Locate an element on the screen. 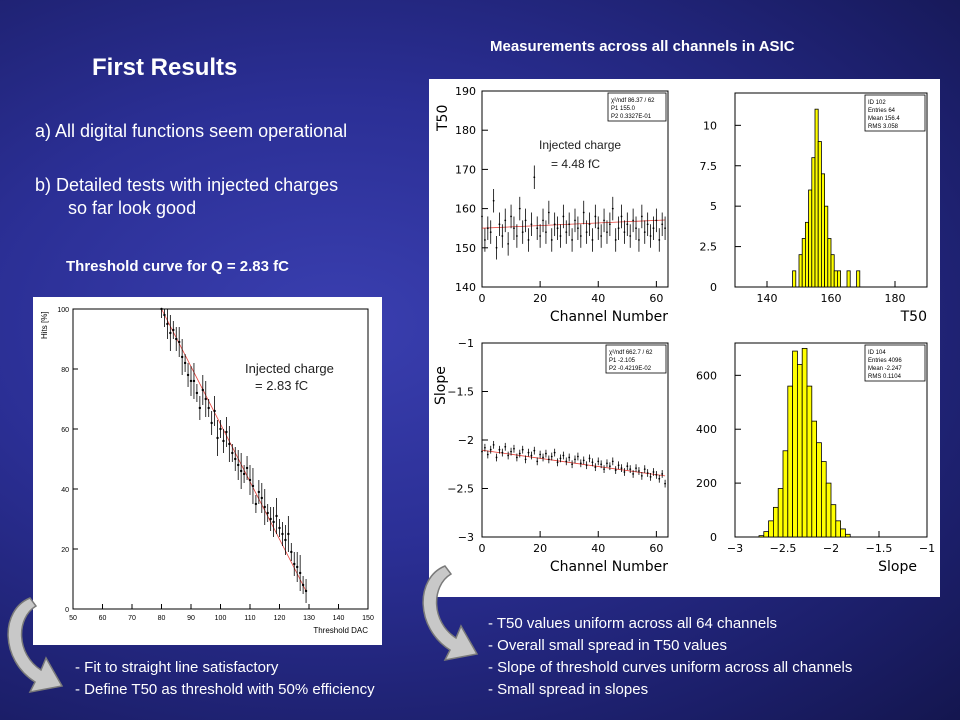  y-tick-label: 0 is located at coordinates (67, 610).